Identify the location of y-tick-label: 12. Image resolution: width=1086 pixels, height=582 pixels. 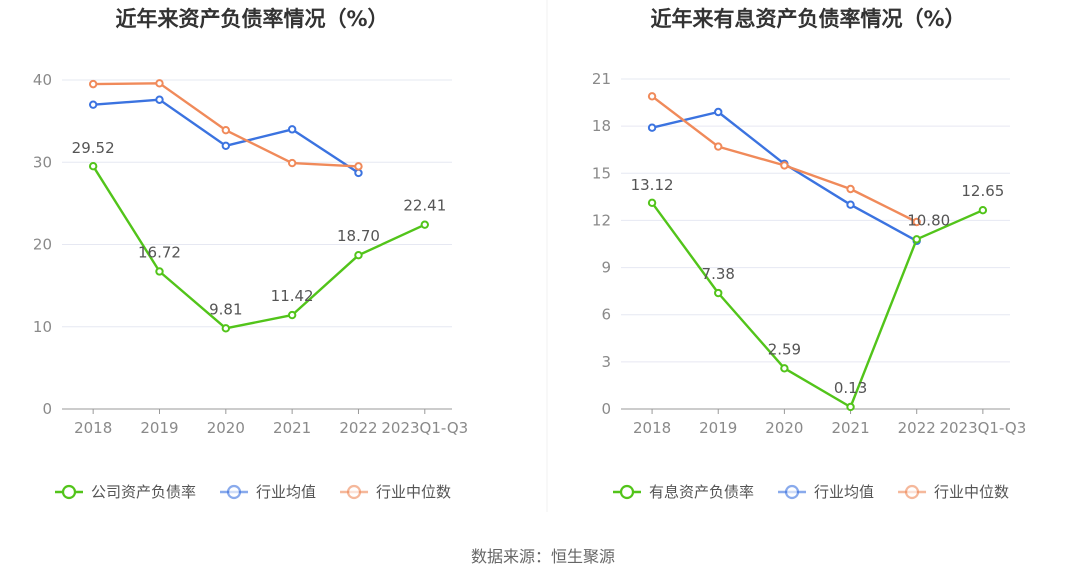
(601, 220).